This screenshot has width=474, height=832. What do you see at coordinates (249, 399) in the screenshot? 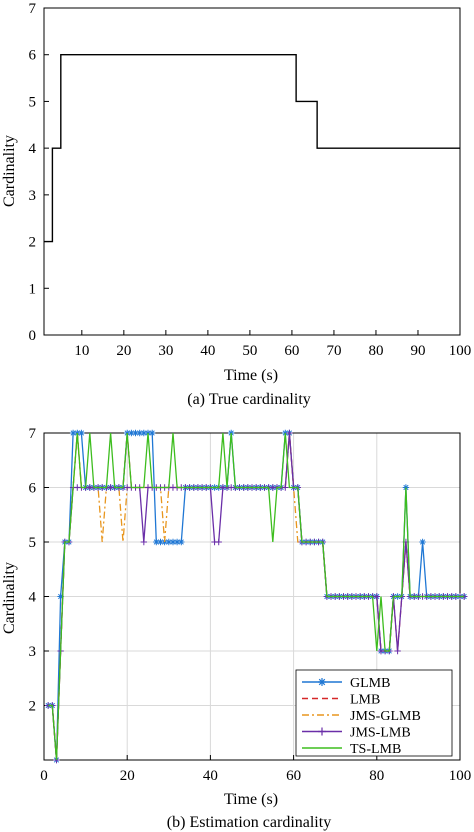
I see `chart-caption: (a) True cardinality` at bounding box center [249, 399].